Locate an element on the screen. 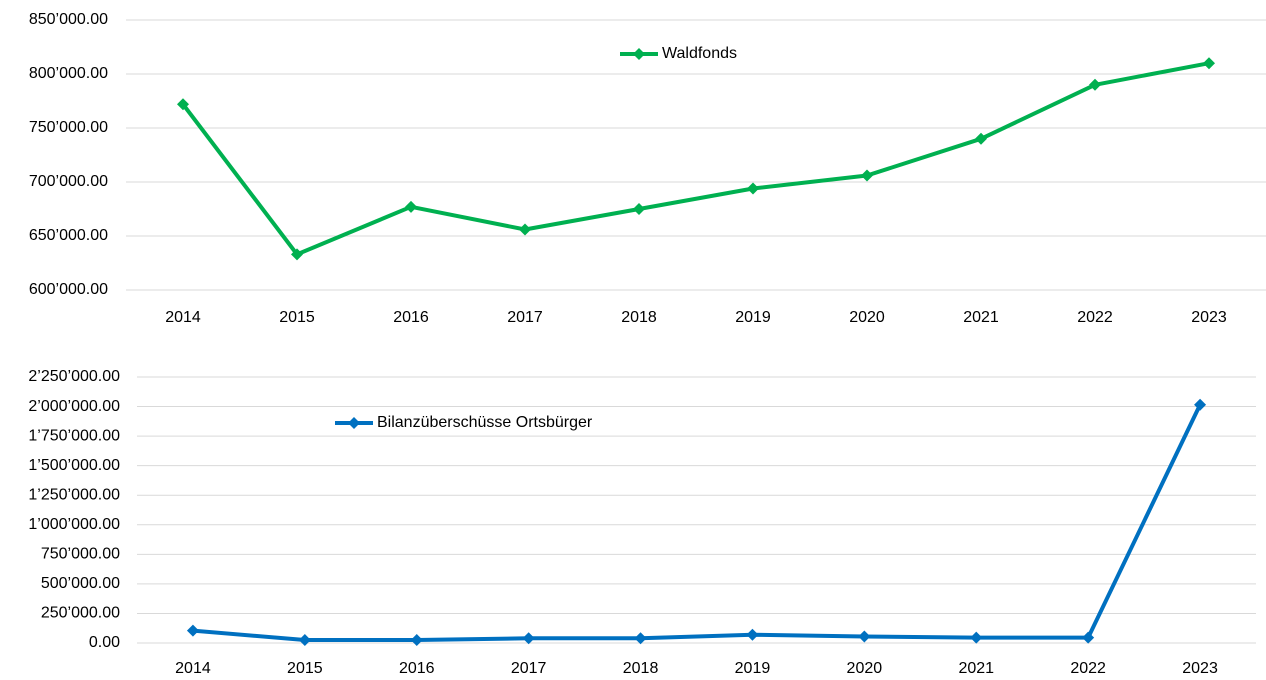 The height and width of the screenshot is (680, 1266). legend: Bilanzüberschüsse Ortsbürger is located at coordinates (464, 422).